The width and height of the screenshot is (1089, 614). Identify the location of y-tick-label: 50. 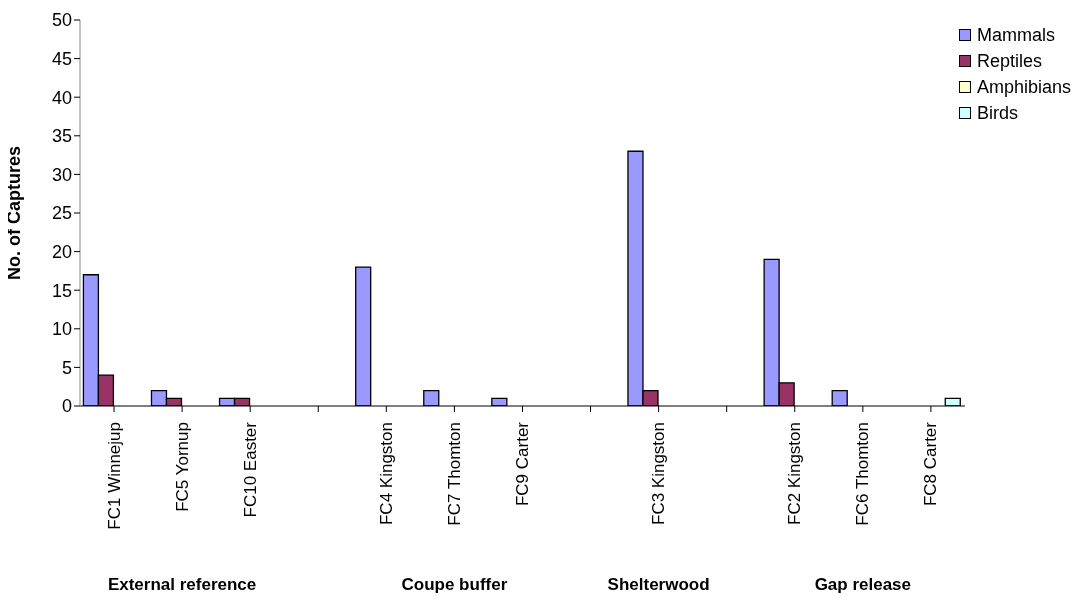
(61, 20).